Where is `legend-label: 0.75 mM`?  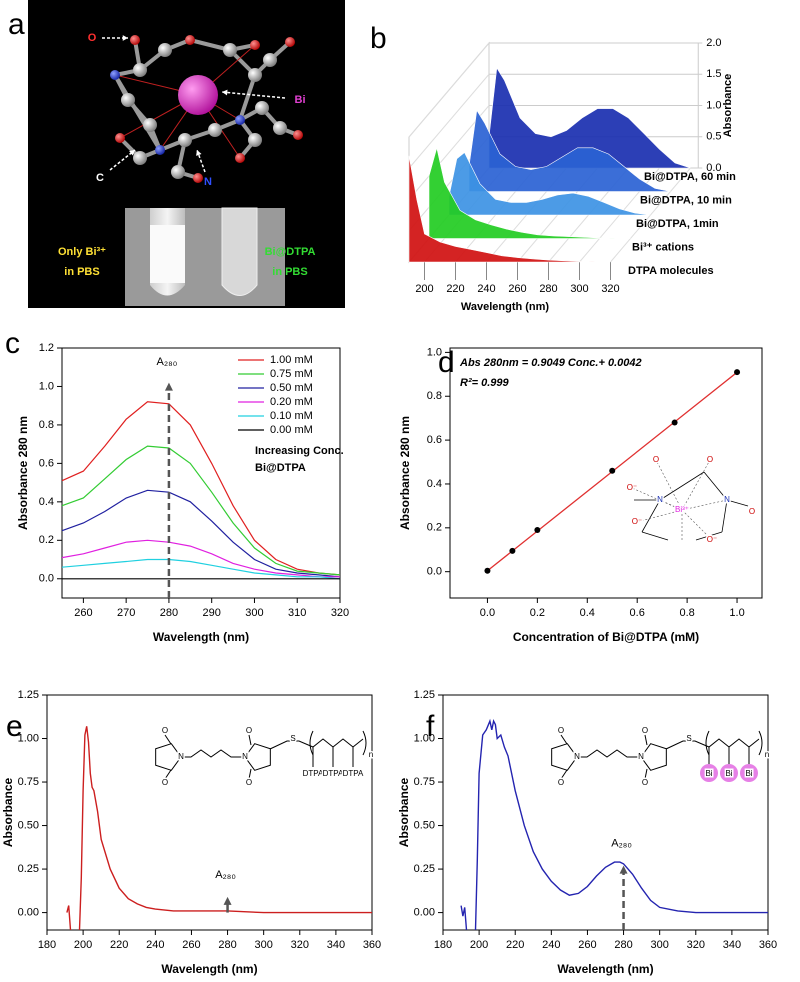 legend-label: 0.75 mM is located at coordinates (291, 374).